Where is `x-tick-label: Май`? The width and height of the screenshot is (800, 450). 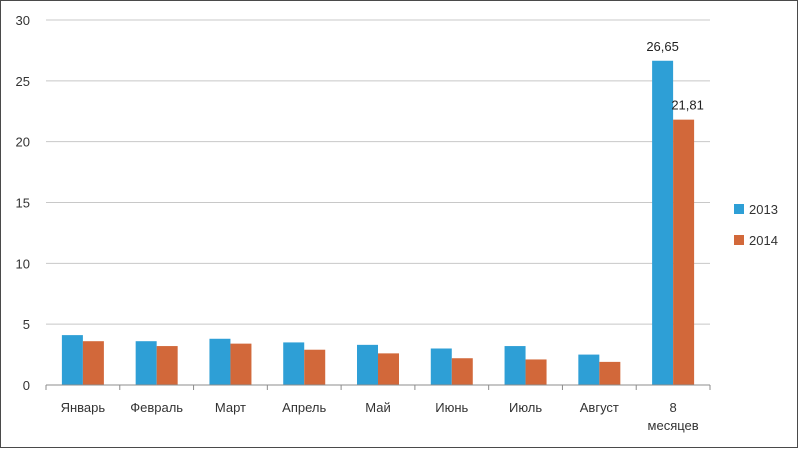 x-tick-label: Май is located at coordinates (377, 407).